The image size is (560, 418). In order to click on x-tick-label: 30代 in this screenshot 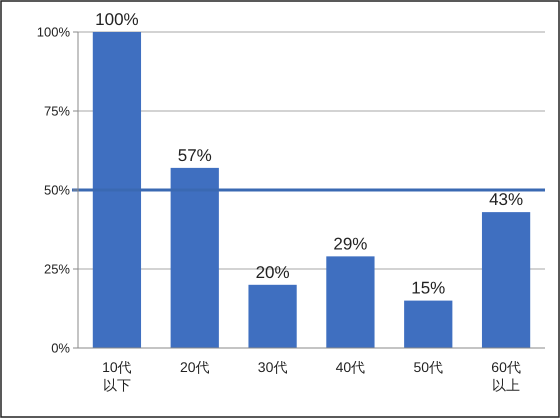, I will do `click(273, 367)`.